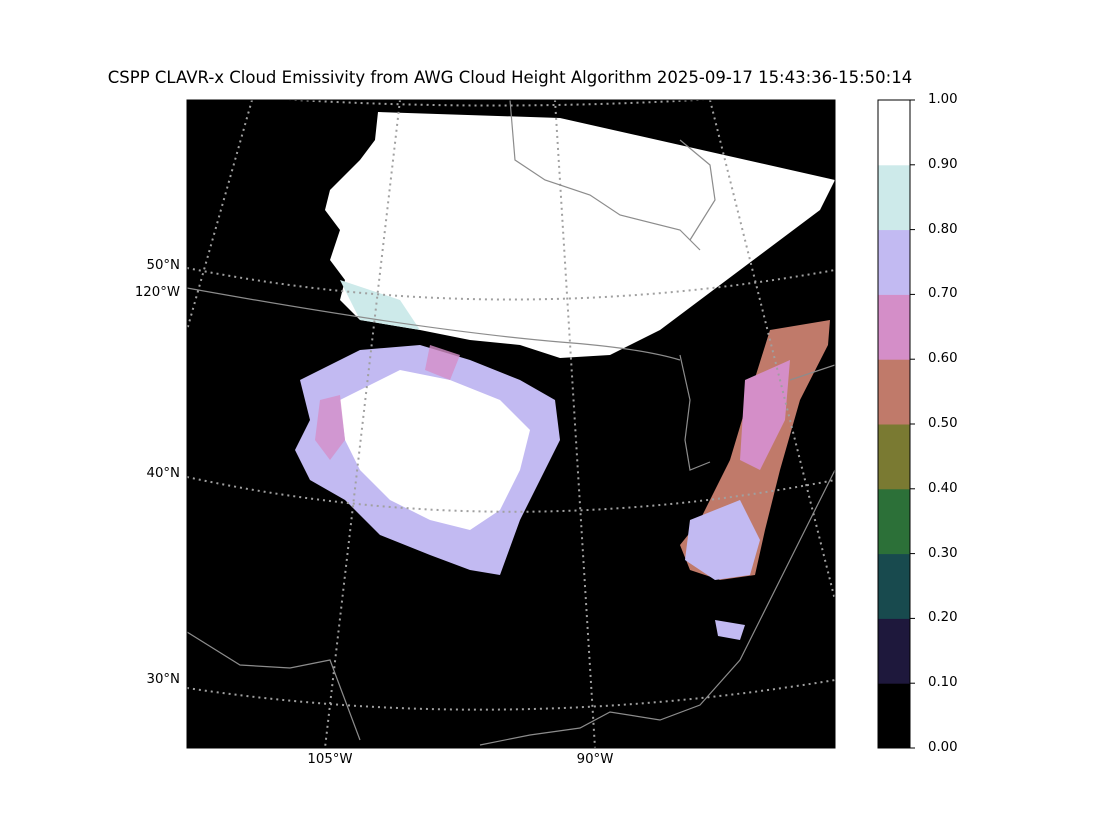 The height and width of the screenshot is (840, 1120). What do you see at coordinates (722, 540) in the screenshot?
I see `cloud-region-east-lavender` at bounding box center [722, 540].